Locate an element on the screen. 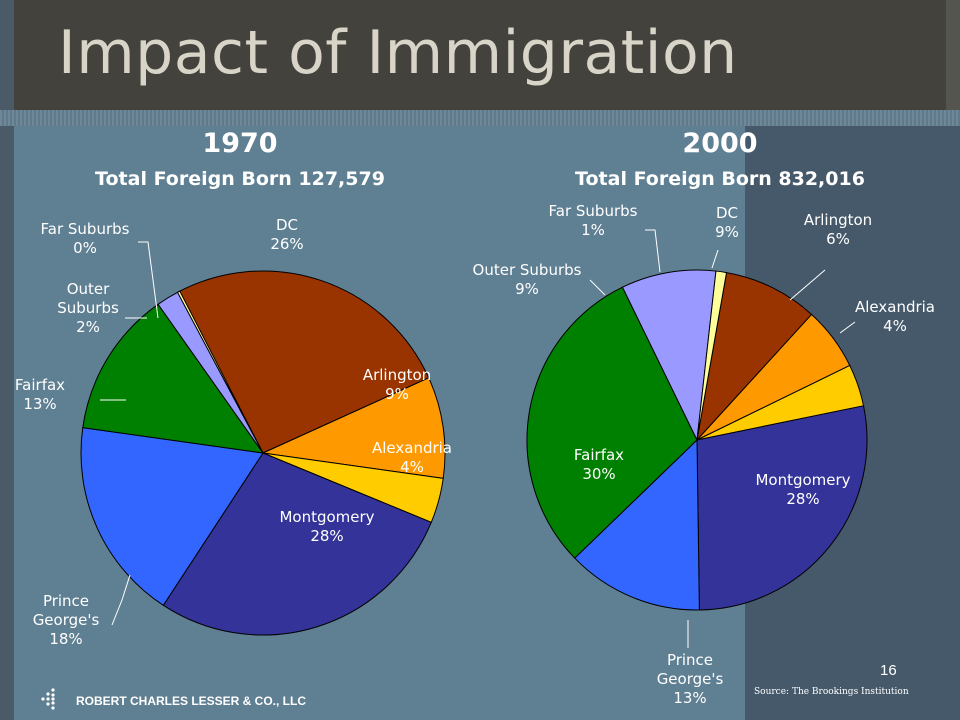 Image resolution: width=960 pixels, height=720 pixels. slice-label-fairfax: Fairfax 30% is located at coordinates (599, 464).